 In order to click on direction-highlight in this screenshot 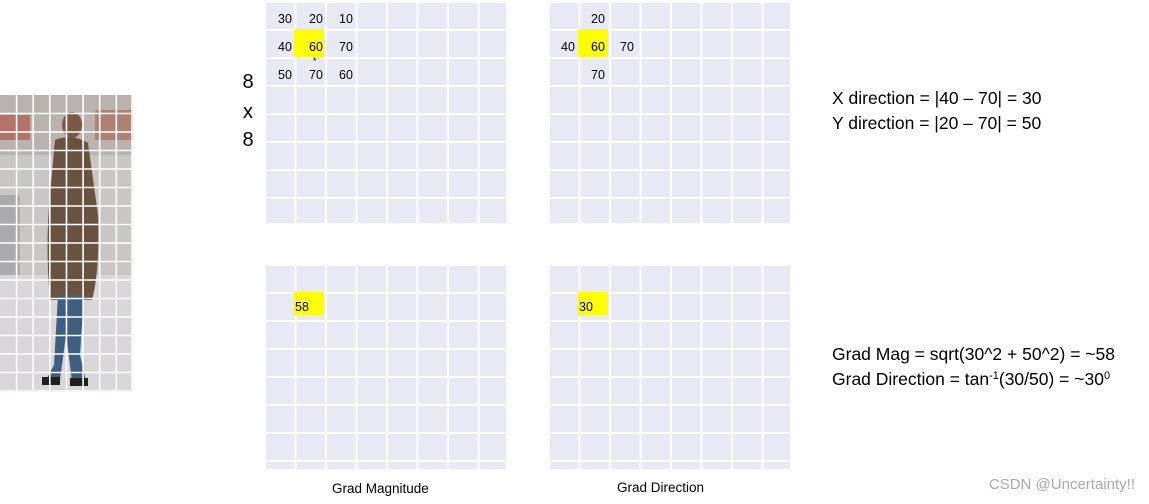, I will do `click(593, 303)`.